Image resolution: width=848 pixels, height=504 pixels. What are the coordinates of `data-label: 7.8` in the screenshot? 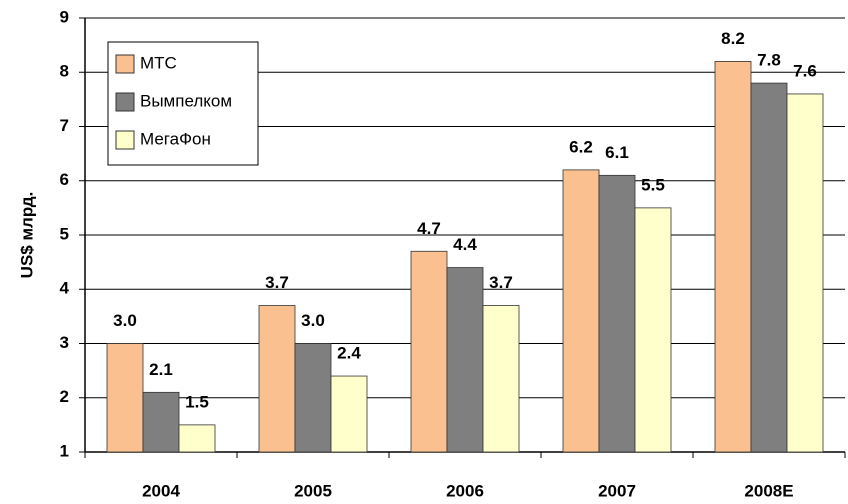 It's located at (769, 60).